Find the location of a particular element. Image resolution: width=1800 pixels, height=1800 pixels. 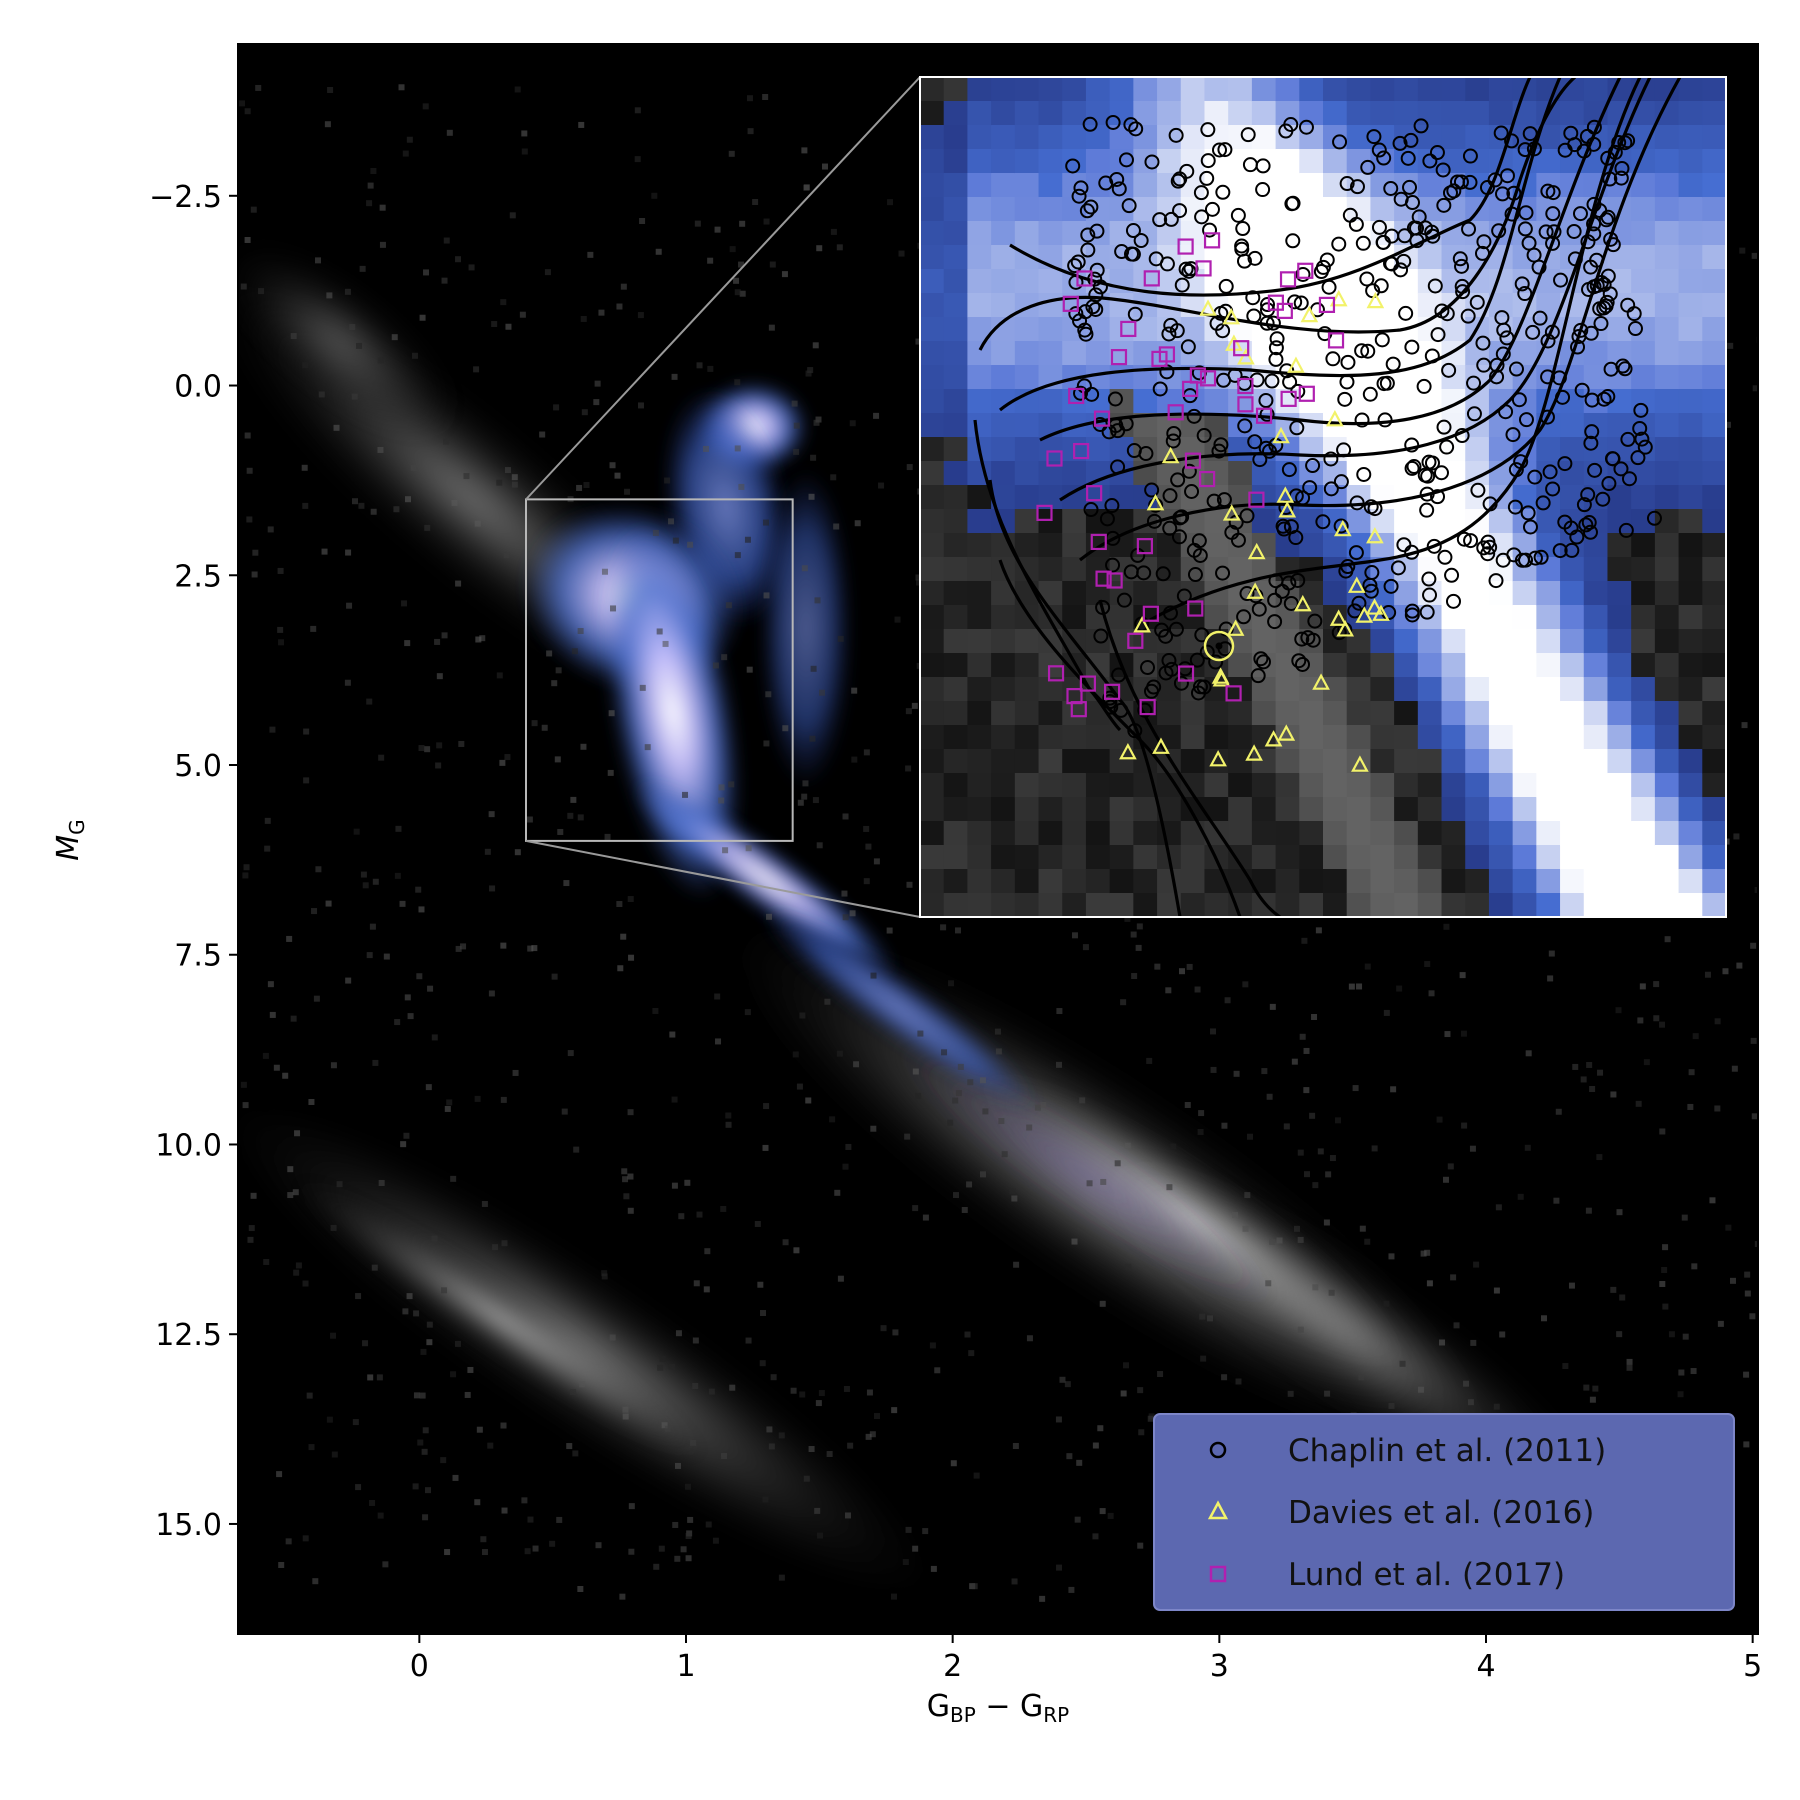

inset-data-points is located at coordinates (1349, 443).